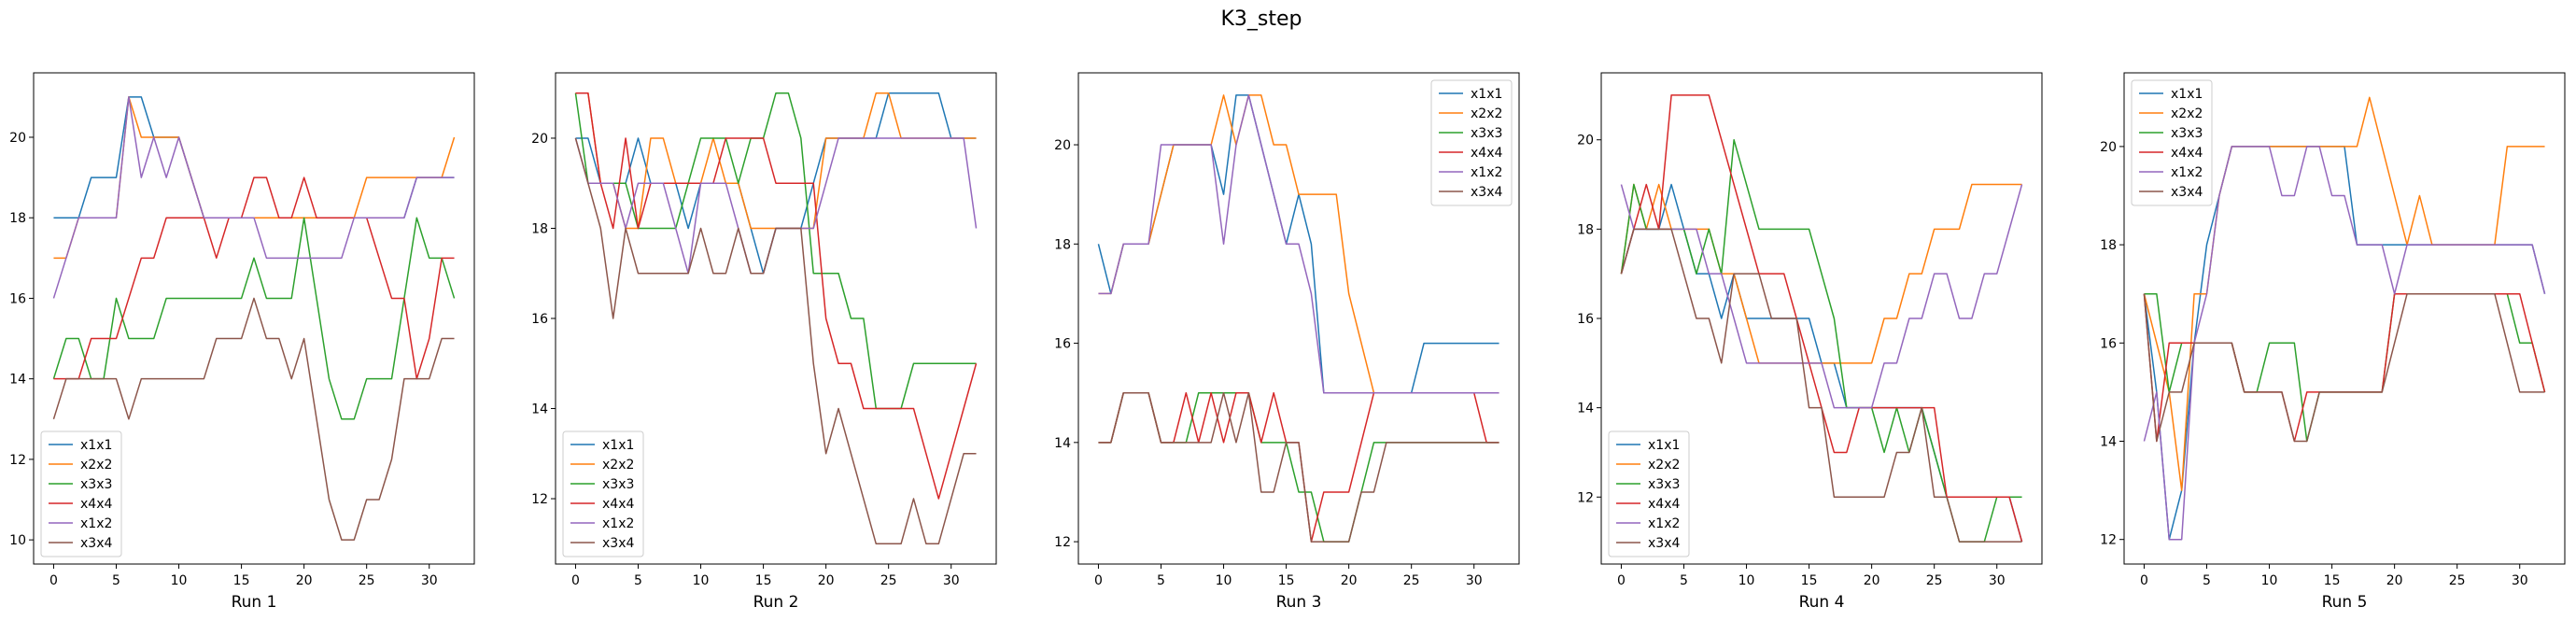  I want to click on figure-title: K3_step, so click(1261, 19).